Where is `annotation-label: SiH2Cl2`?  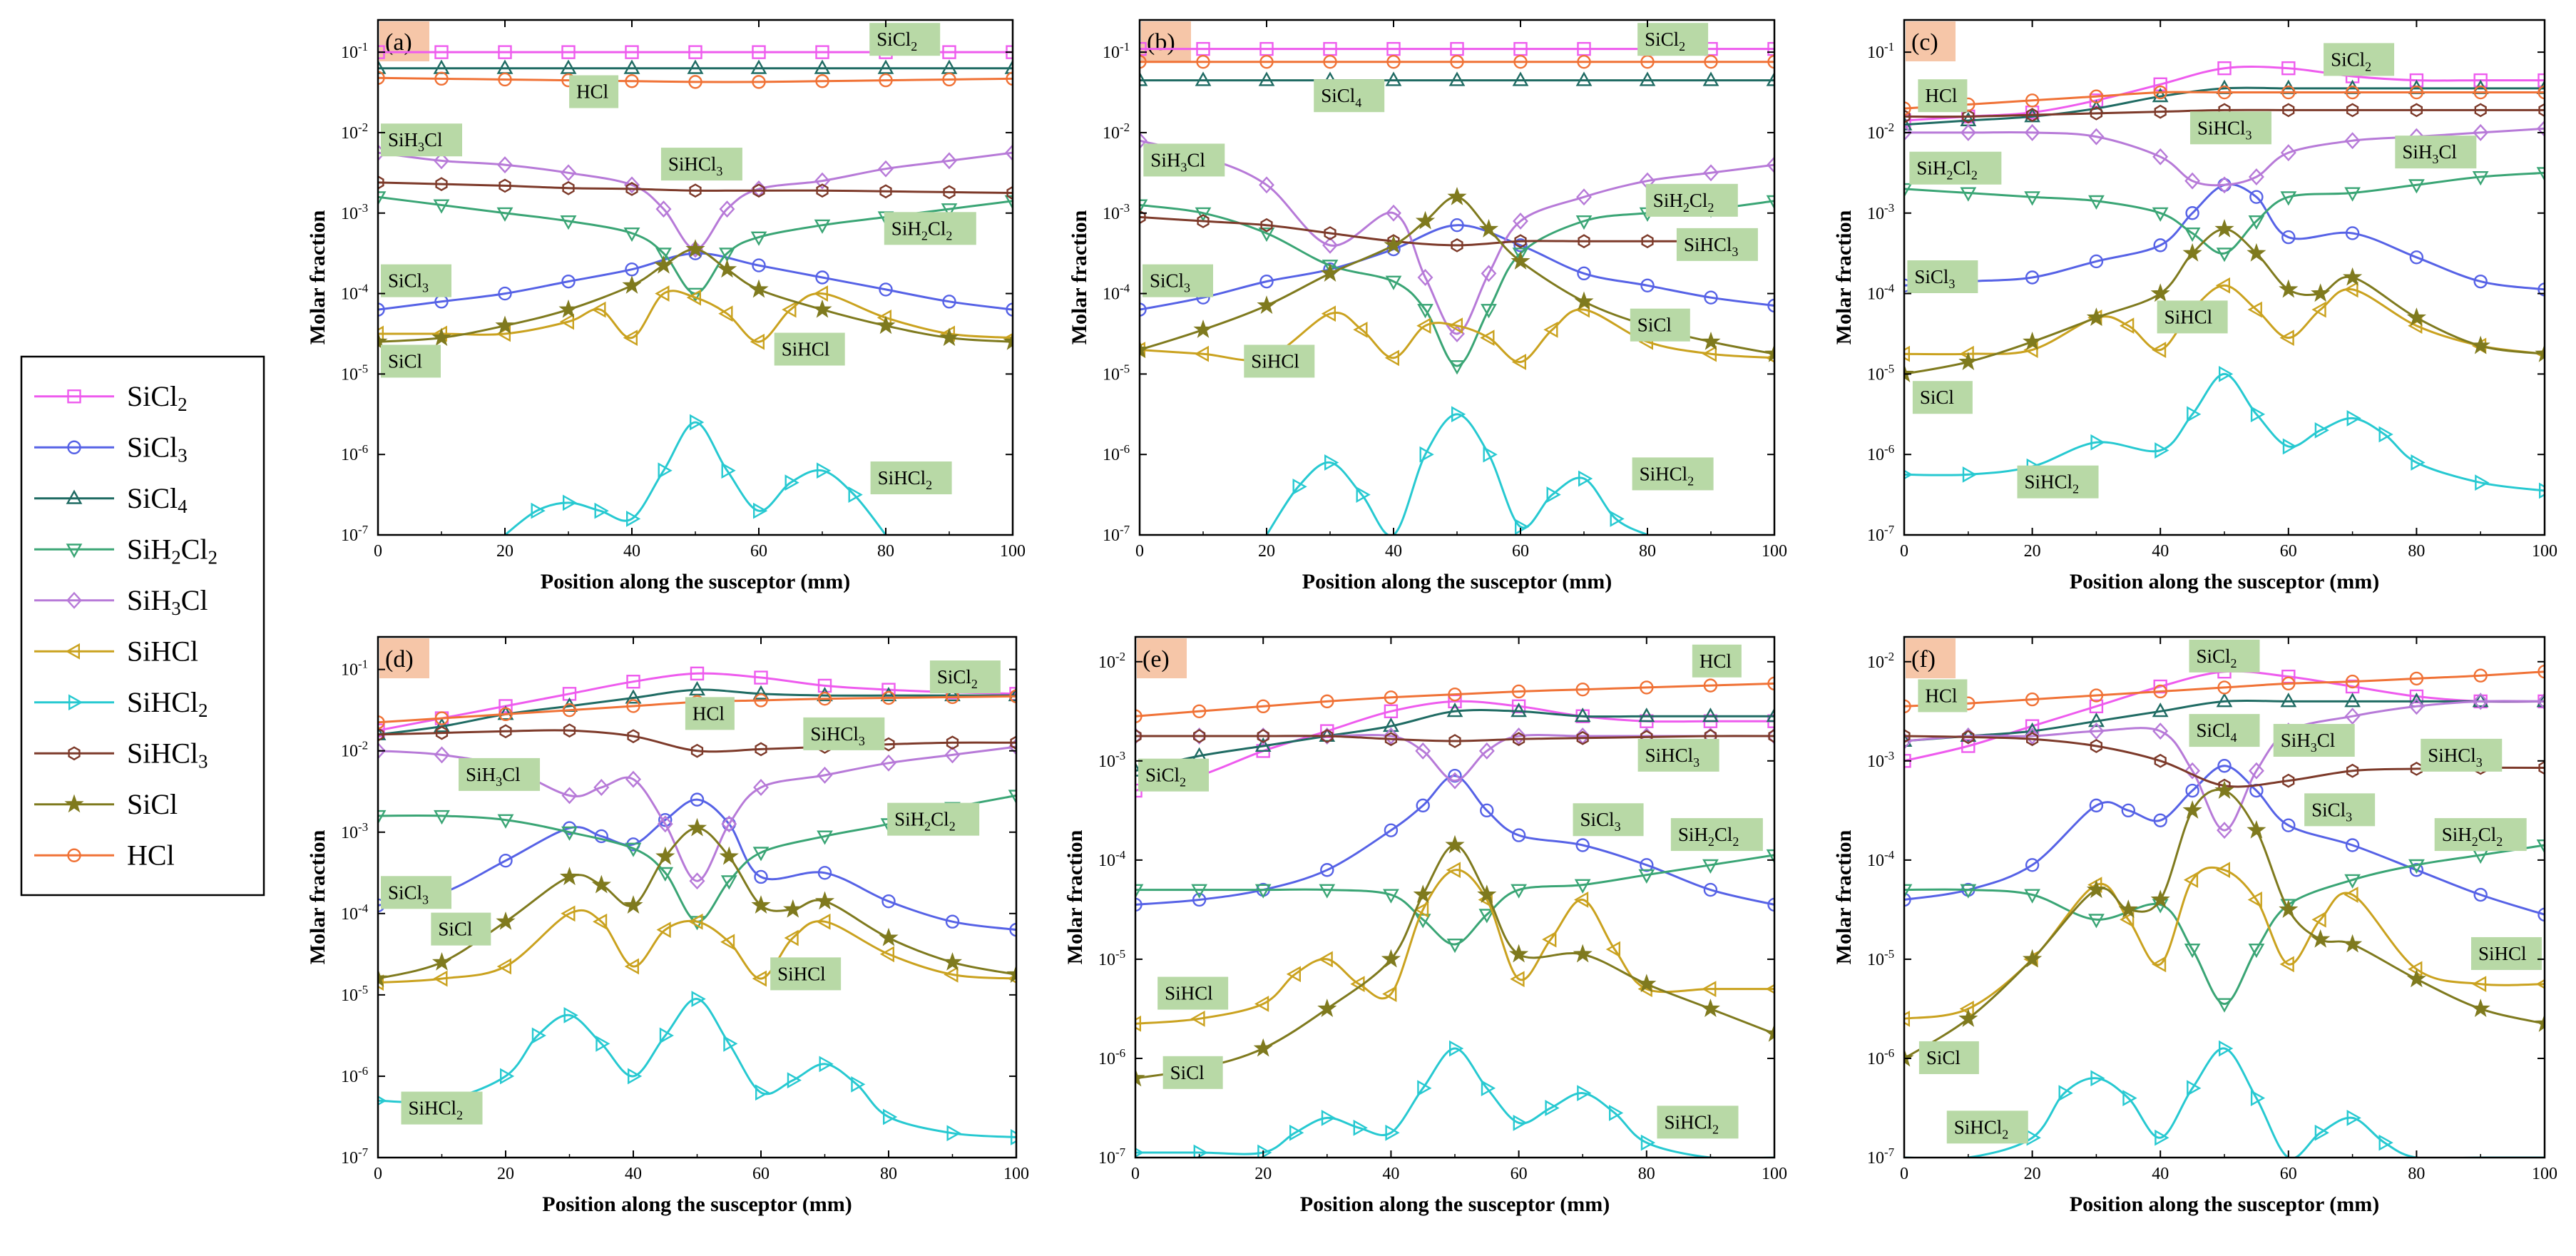 annotation-label: SiH2Cl2 is located at coordinates (2472, 836).